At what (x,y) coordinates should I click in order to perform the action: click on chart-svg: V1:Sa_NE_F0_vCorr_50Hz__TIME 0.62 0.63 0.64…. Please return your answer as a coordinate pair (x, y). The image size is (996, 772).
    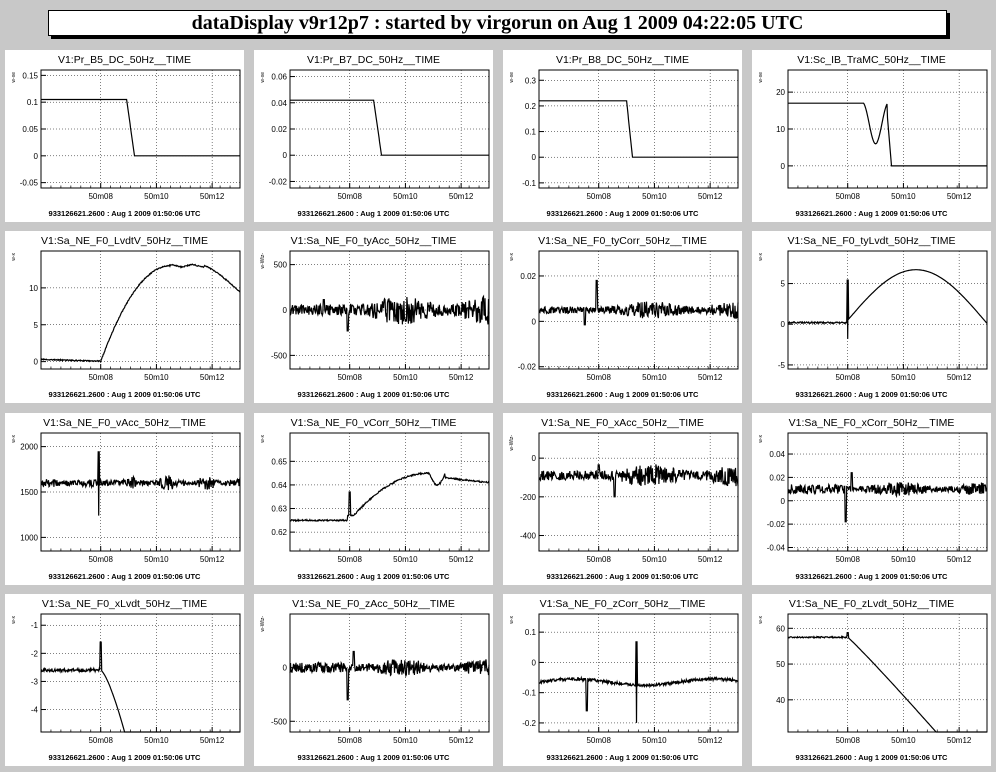
    Looking at the image, I should click on (375, 499).